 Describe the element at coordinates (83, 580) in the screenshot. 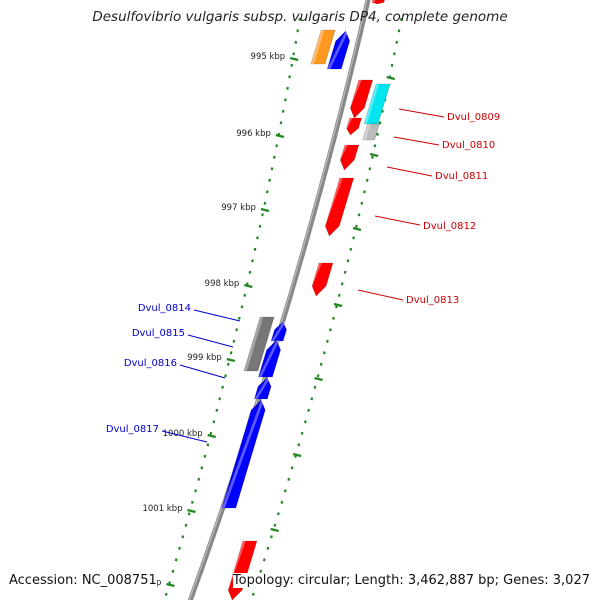

I see `accession-text: Accession: NC_008751` at that location.